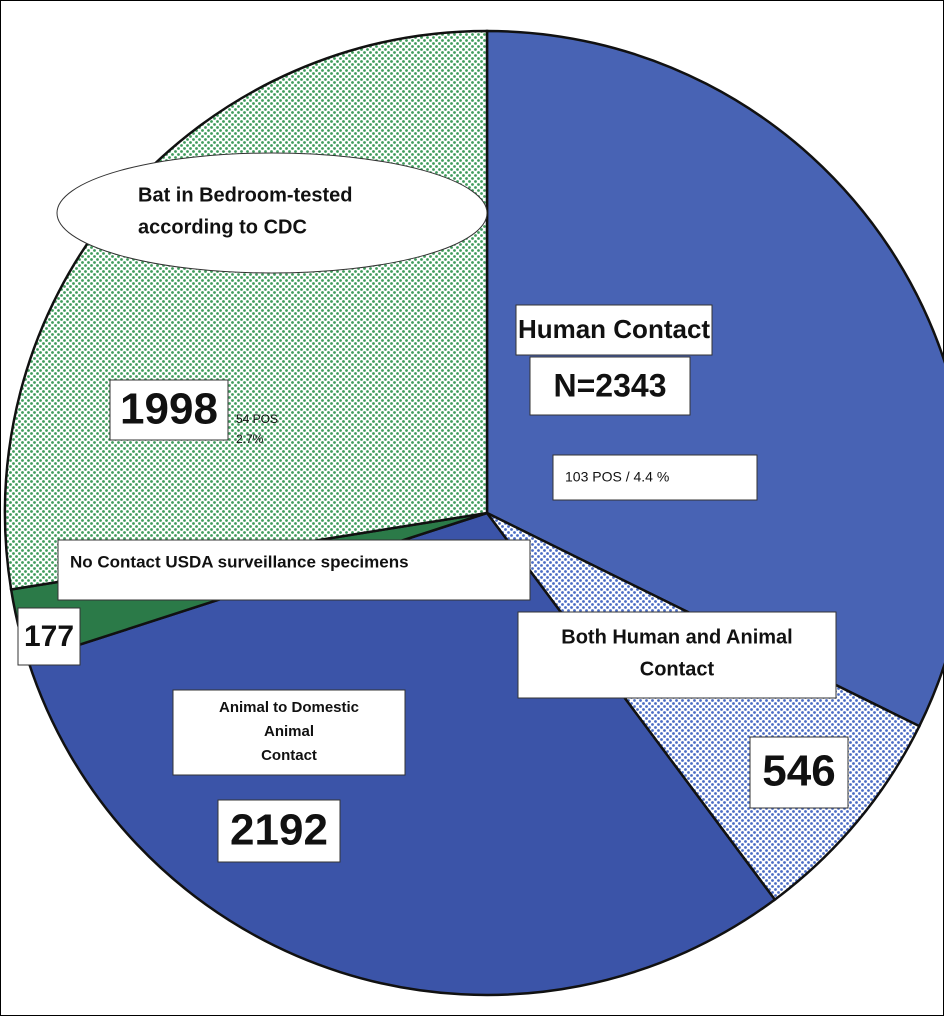 Image resolution: width=944 pixels, height=1016 pixels. I want to click on value-label: N=2343, so click(610, 385).